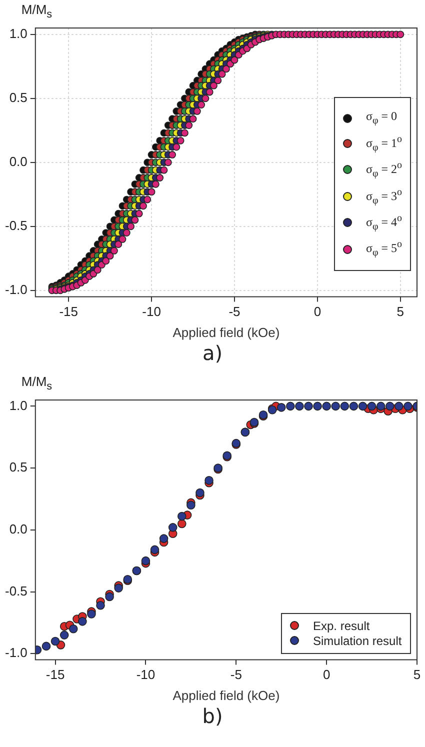  Describe the element at coordinates (212, 353) in the screenshot. I see `text: a)` at that location.